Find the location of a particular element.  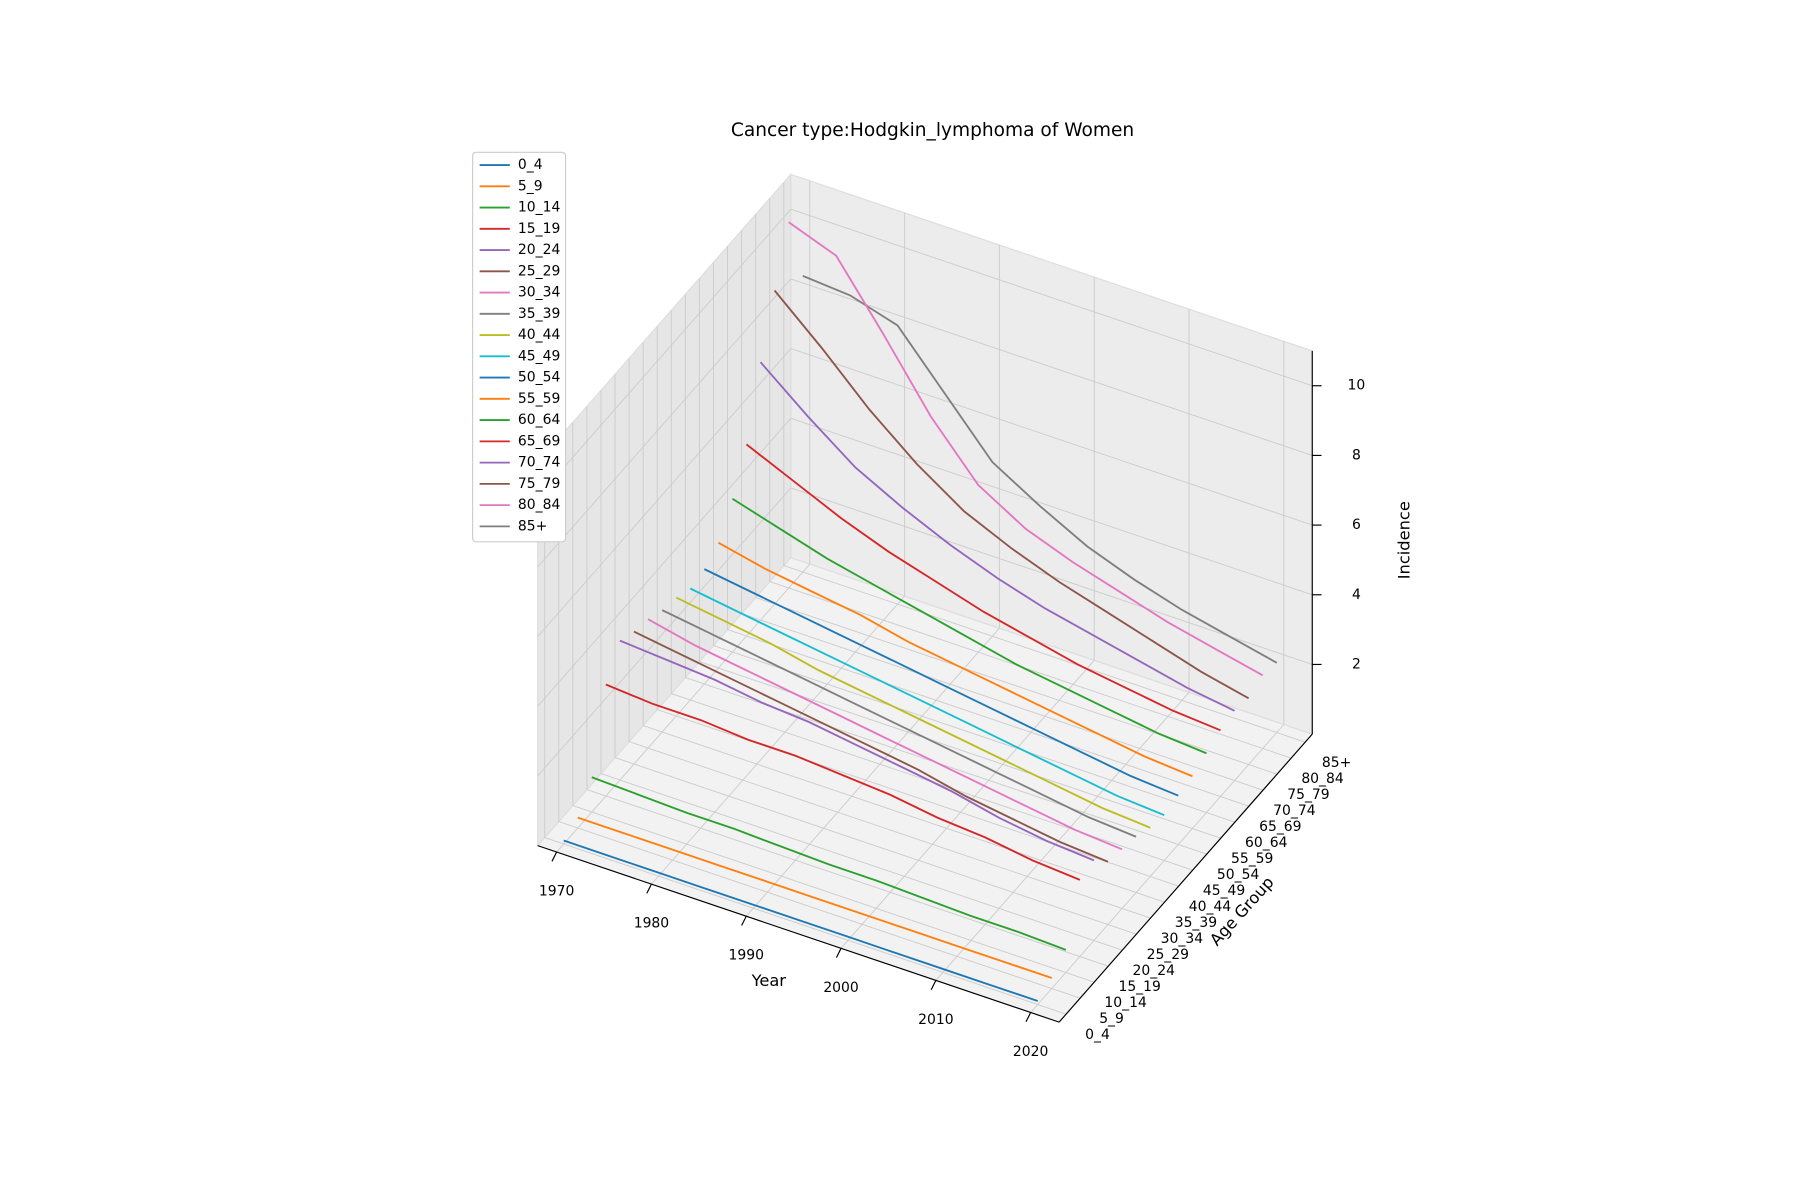

y-axis is located at coordinates (1185, 878).